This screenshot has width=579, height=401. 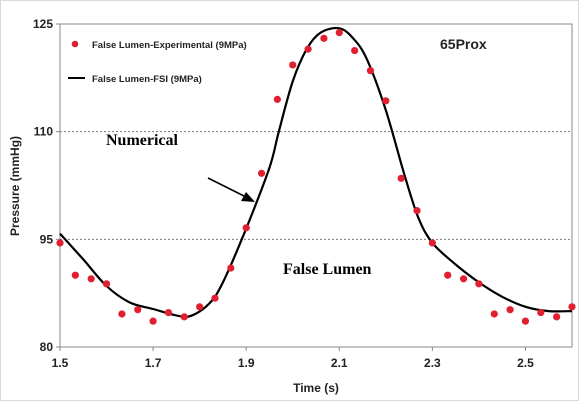 What do you see at coordinates (339, 363) in the screenshot?
I see `x-tick-label: 2.1` at bounding box center [339, 363].